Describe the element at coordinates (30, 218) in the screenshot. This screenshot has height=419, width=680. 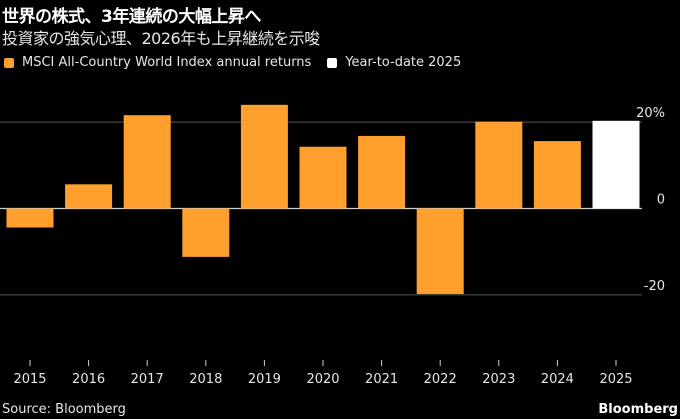
I see `bar-2015` at that location.